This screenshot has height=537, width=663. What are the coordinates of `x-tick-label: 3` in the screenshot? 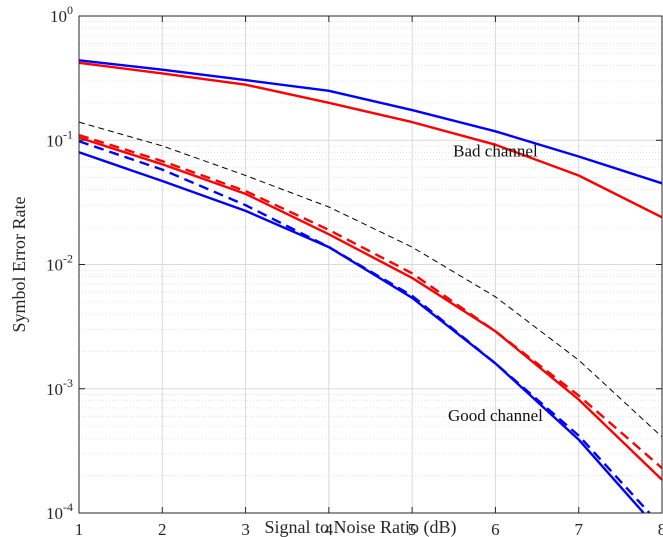 It's located at (245, 528).